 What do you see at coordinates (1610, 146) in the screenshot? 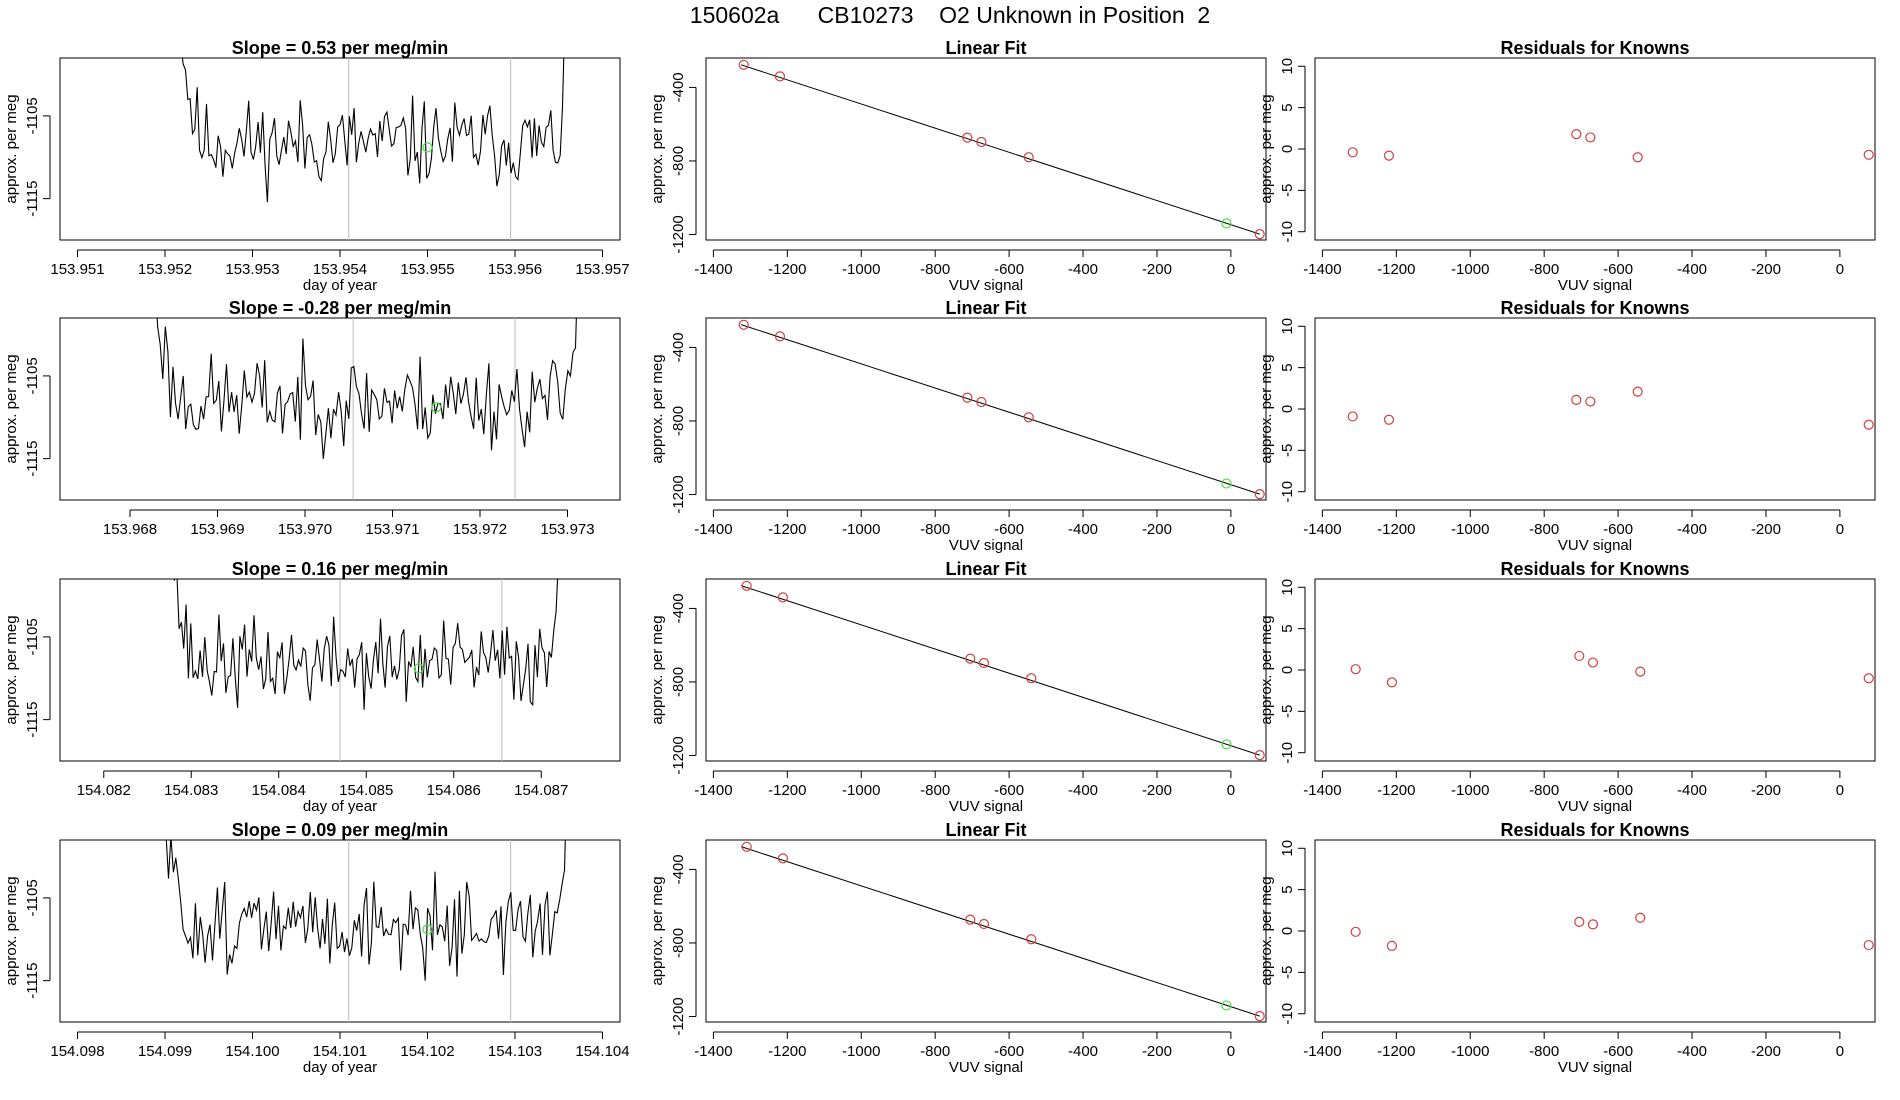
I see `row1-residuals-data` at bounding box center [1610, 146].